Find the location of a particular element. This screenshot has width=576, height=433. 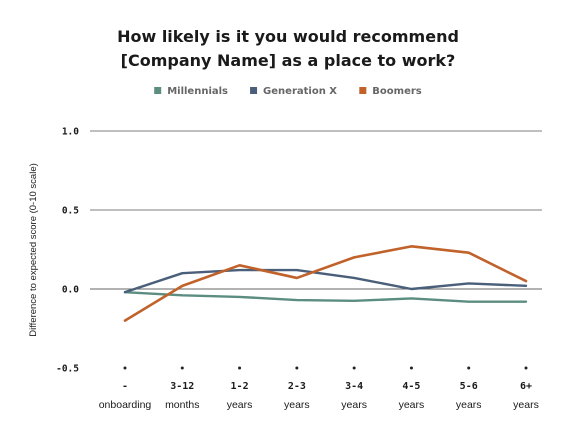

x-tick-sublabel: months is located at coordinates (182, 405).